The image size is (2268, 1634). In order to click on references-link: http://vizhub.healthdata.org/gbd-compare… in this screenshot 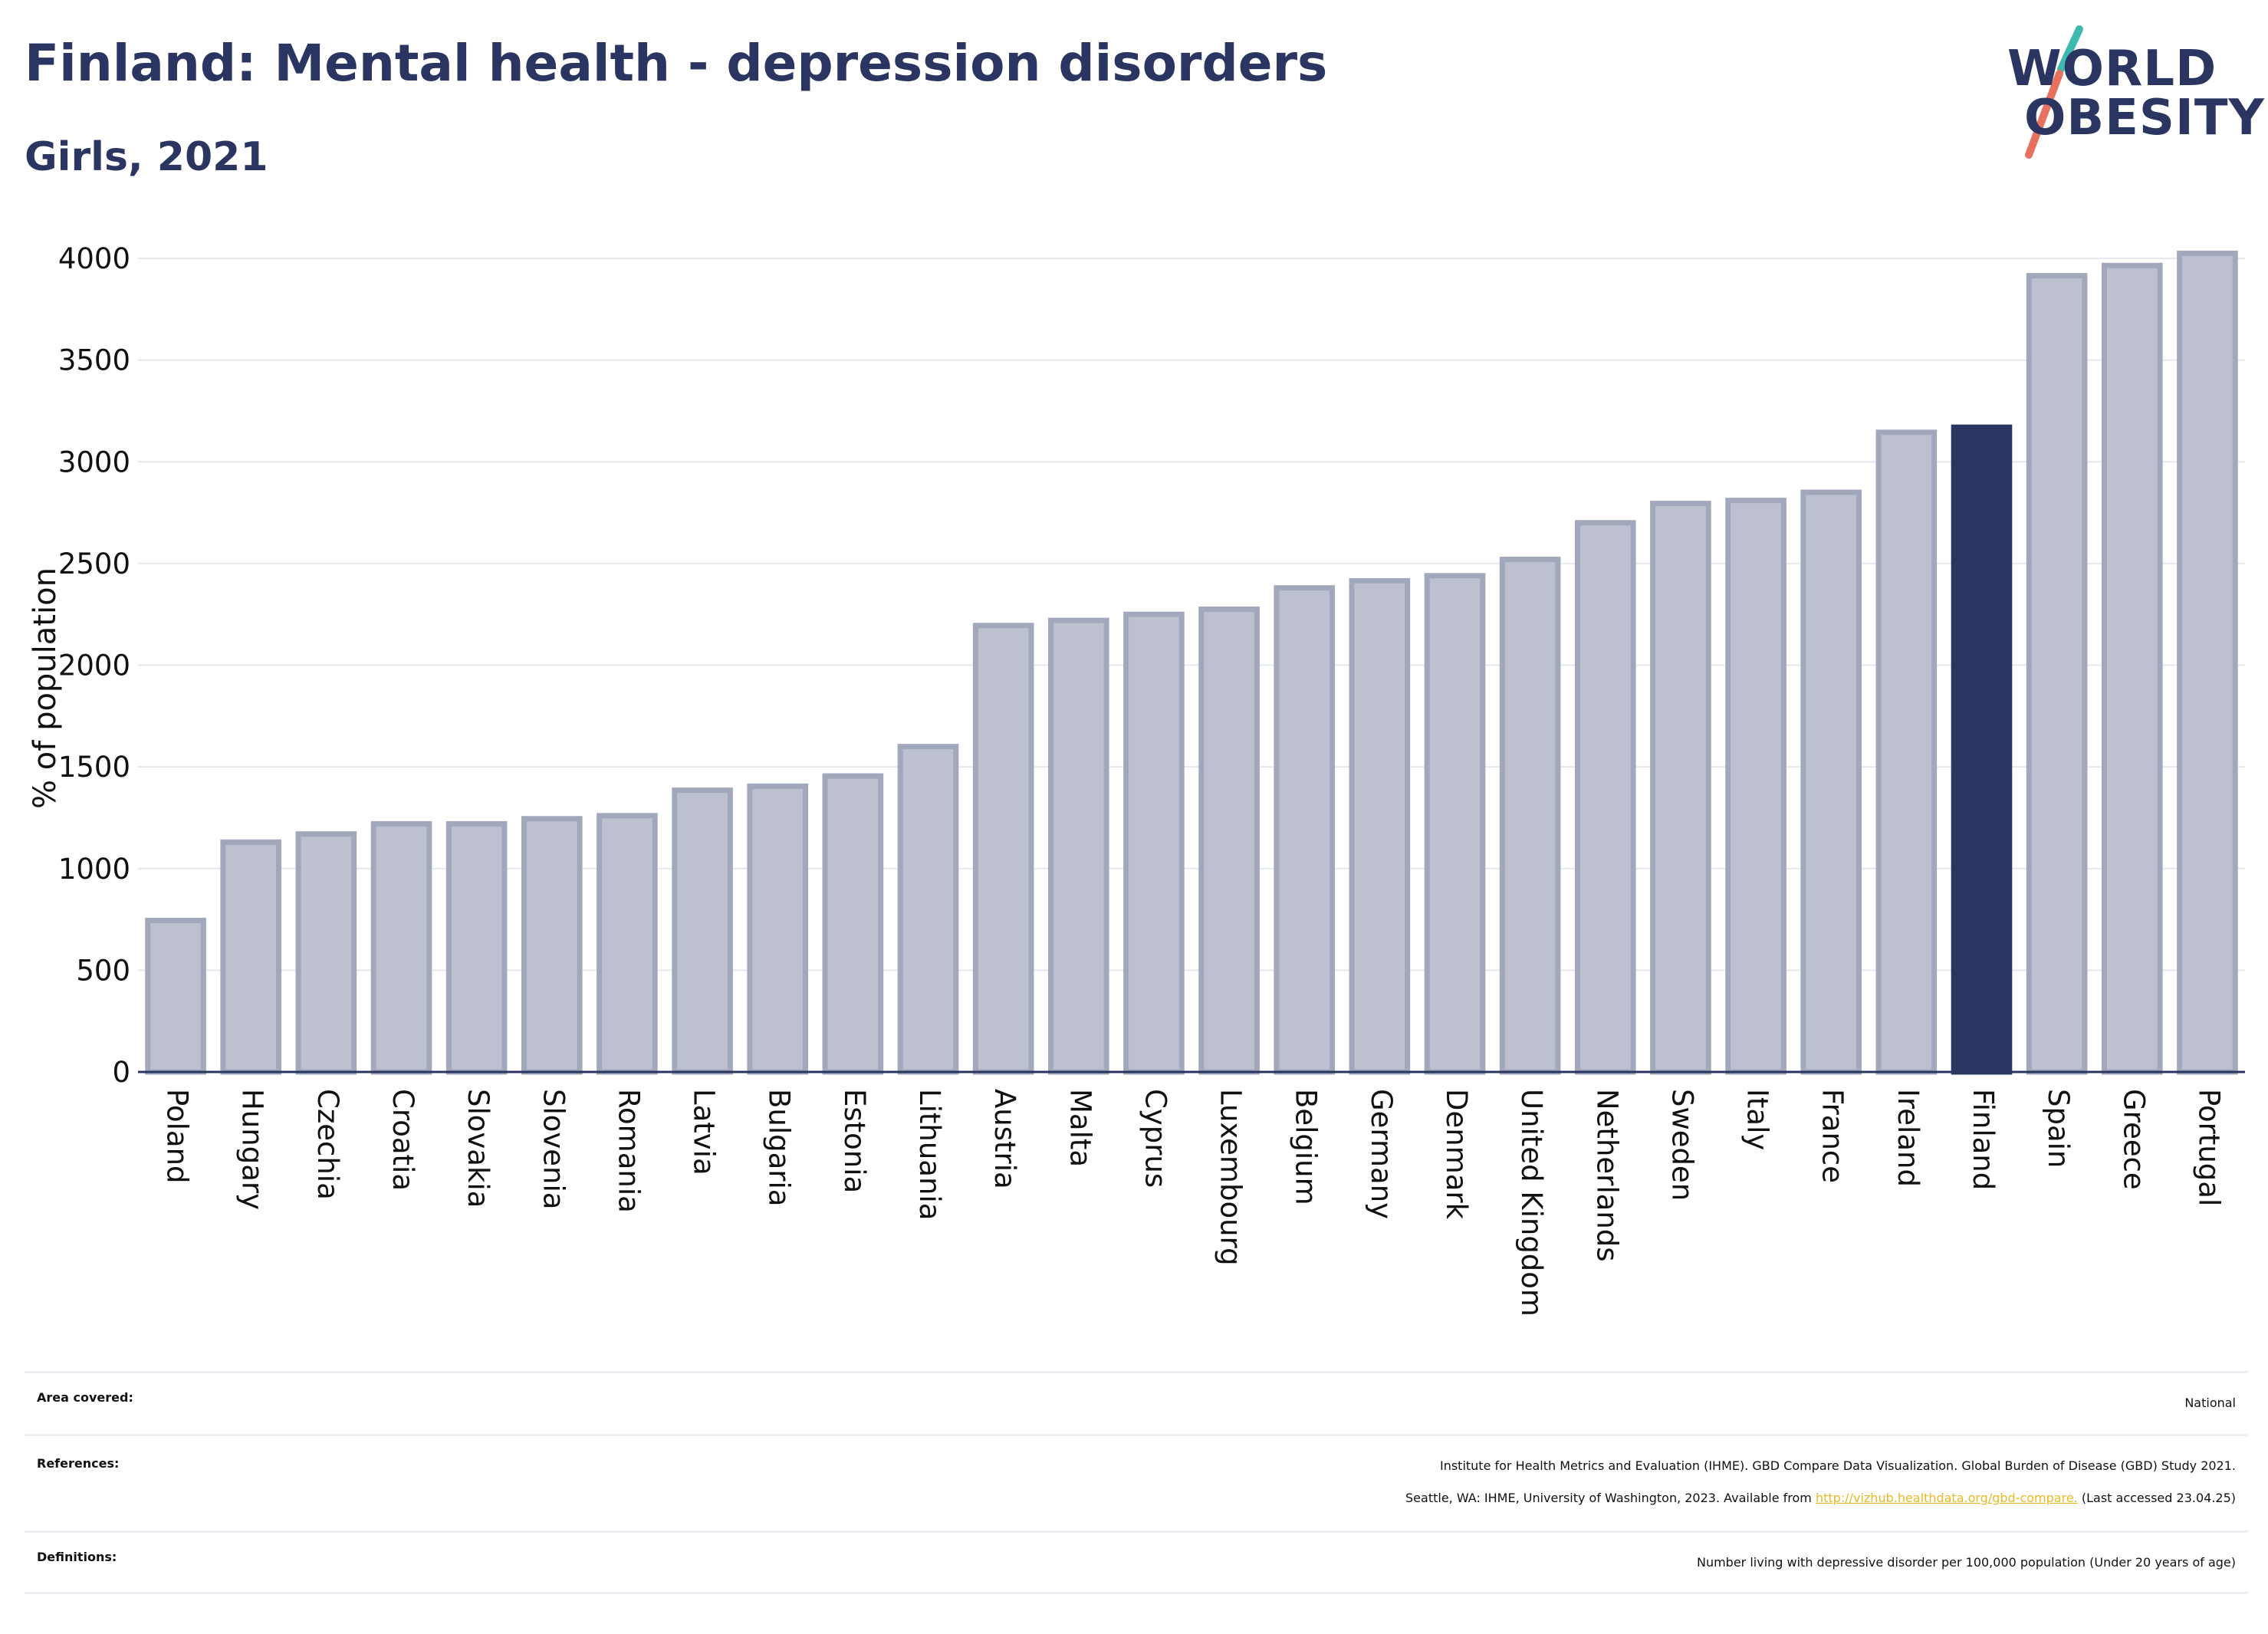, I will do `click(1946, 1498)`.